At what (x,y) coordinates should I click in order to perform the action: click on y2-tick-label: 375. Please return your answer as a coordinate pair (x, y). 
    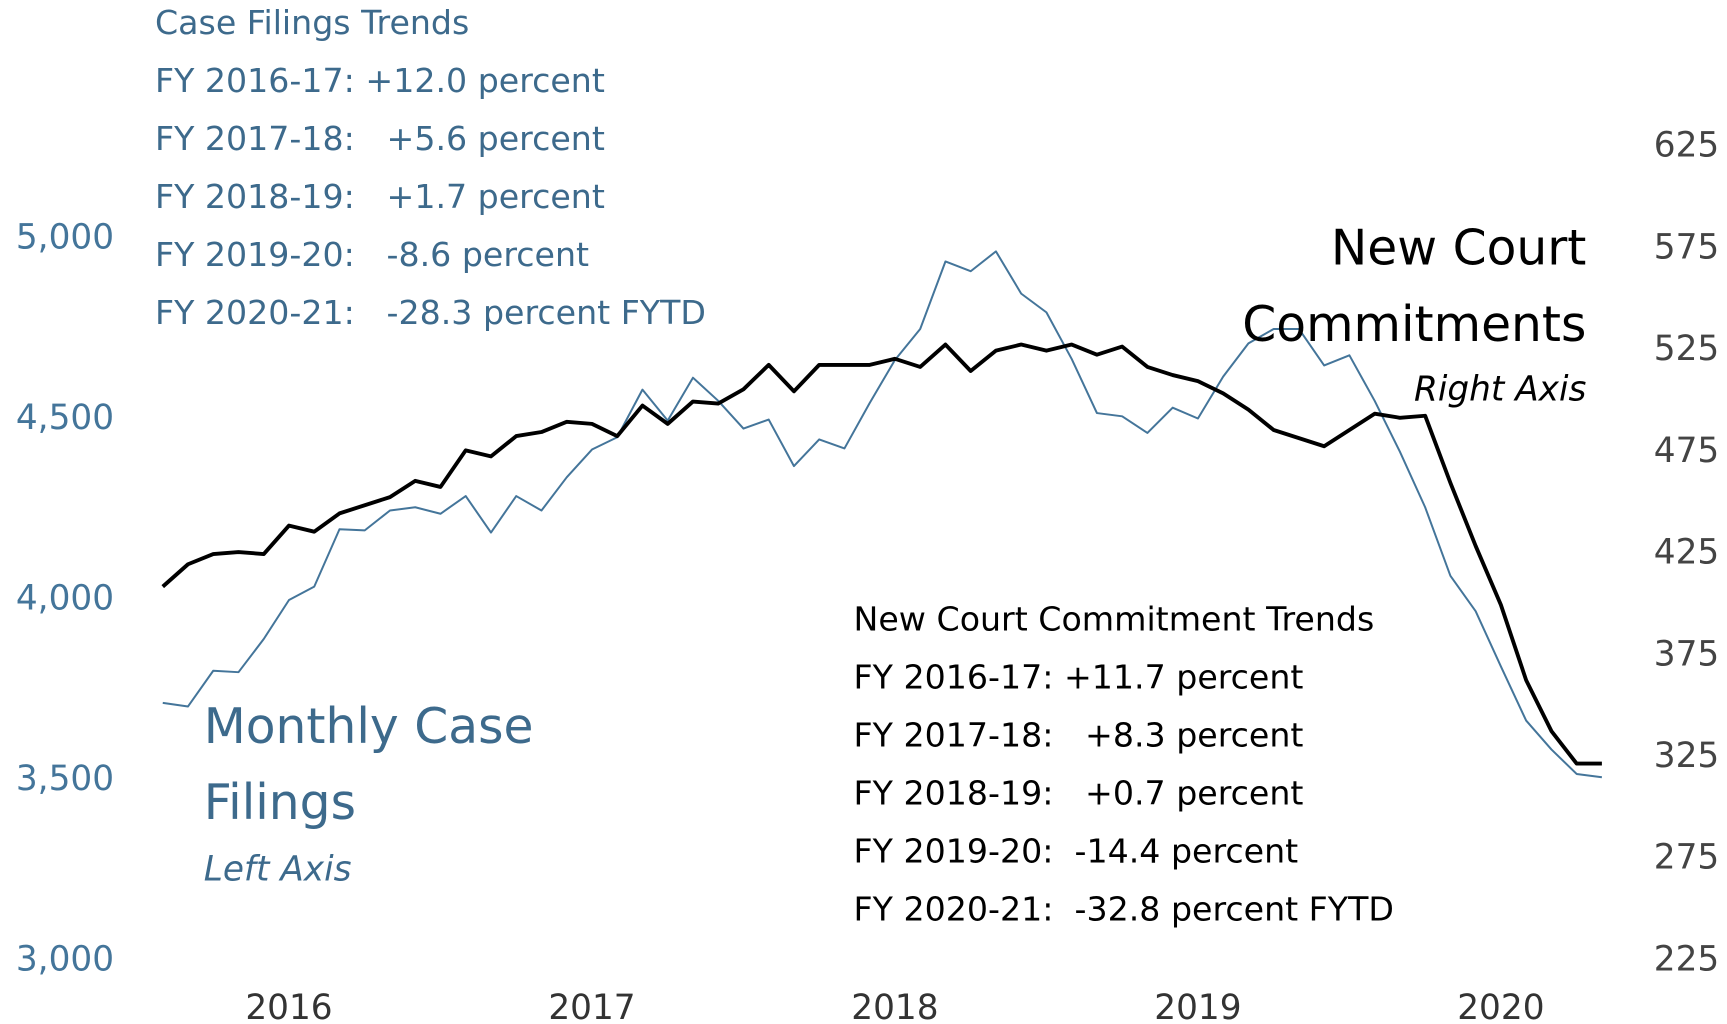
    Looking at the image, I should click on (1686, 654).